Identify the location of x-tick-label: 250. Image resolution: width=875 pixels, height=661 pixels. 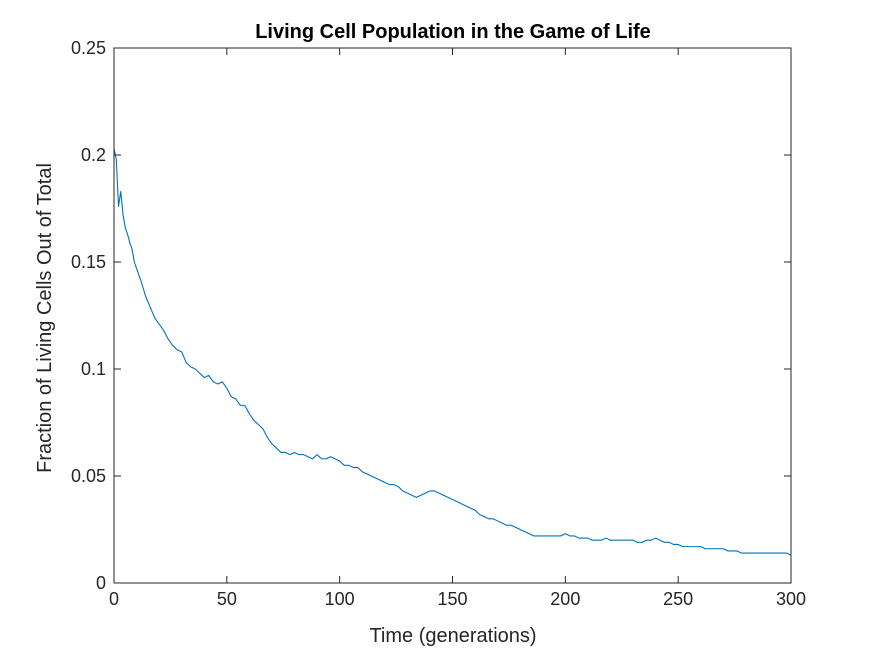
(678, 599).